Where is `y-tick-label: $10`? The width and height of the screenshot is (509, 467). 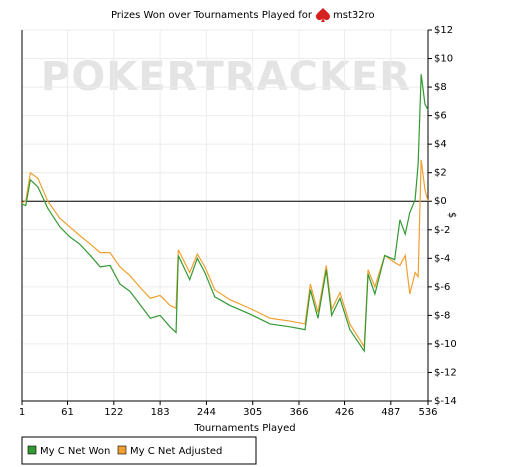
y-tick-label: $10 is located at coordinates (443, 59).